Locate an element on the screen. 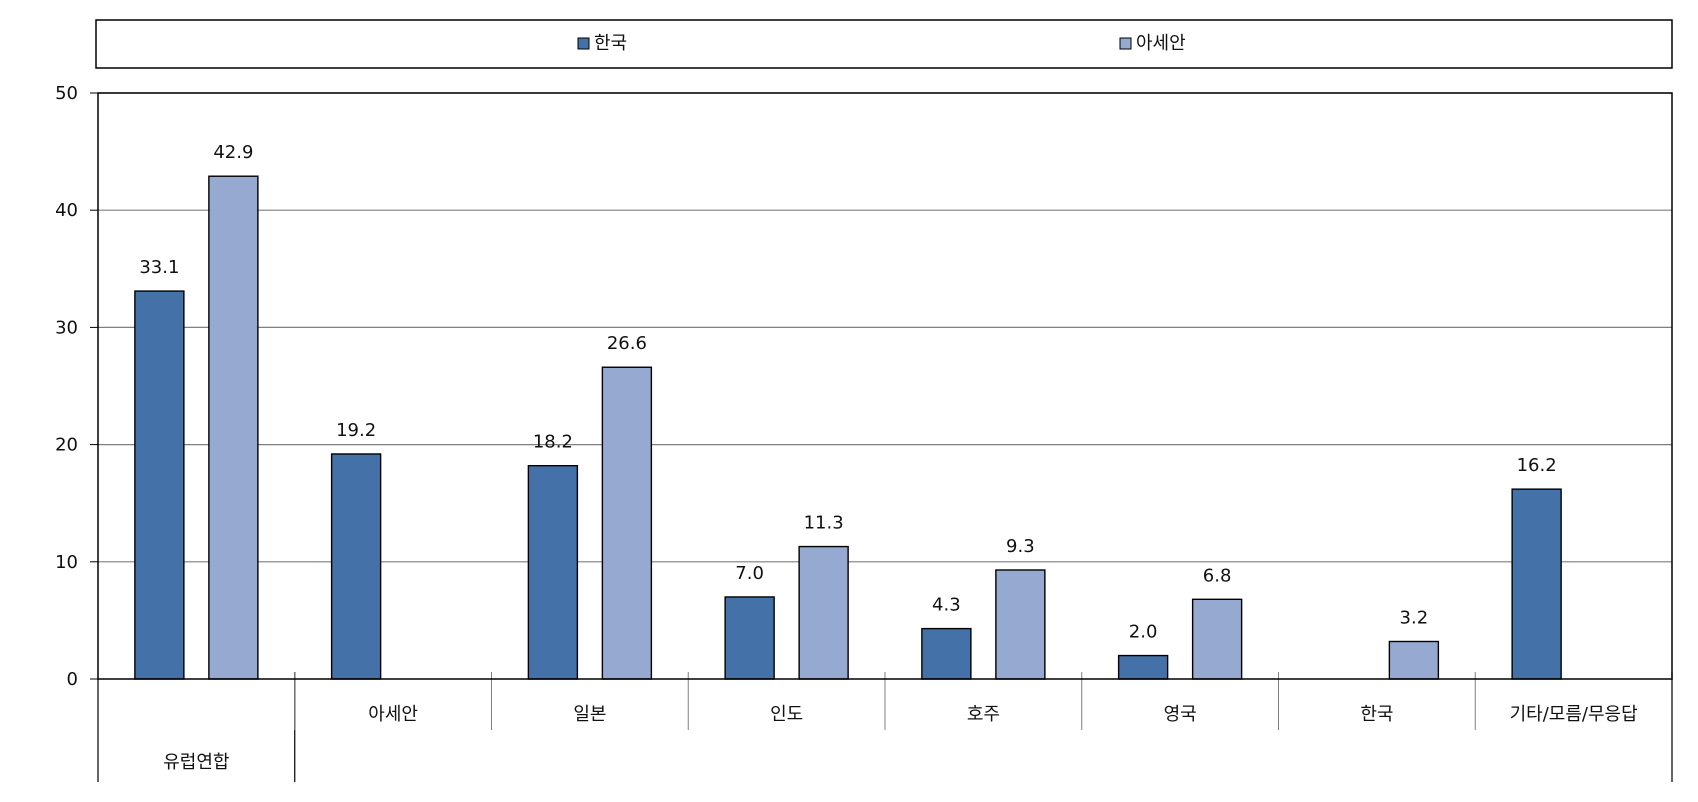 The width and height of the screenshot is (1698, 802). legend-label-asean: 아세안 is located at coordinates (1161, 43).